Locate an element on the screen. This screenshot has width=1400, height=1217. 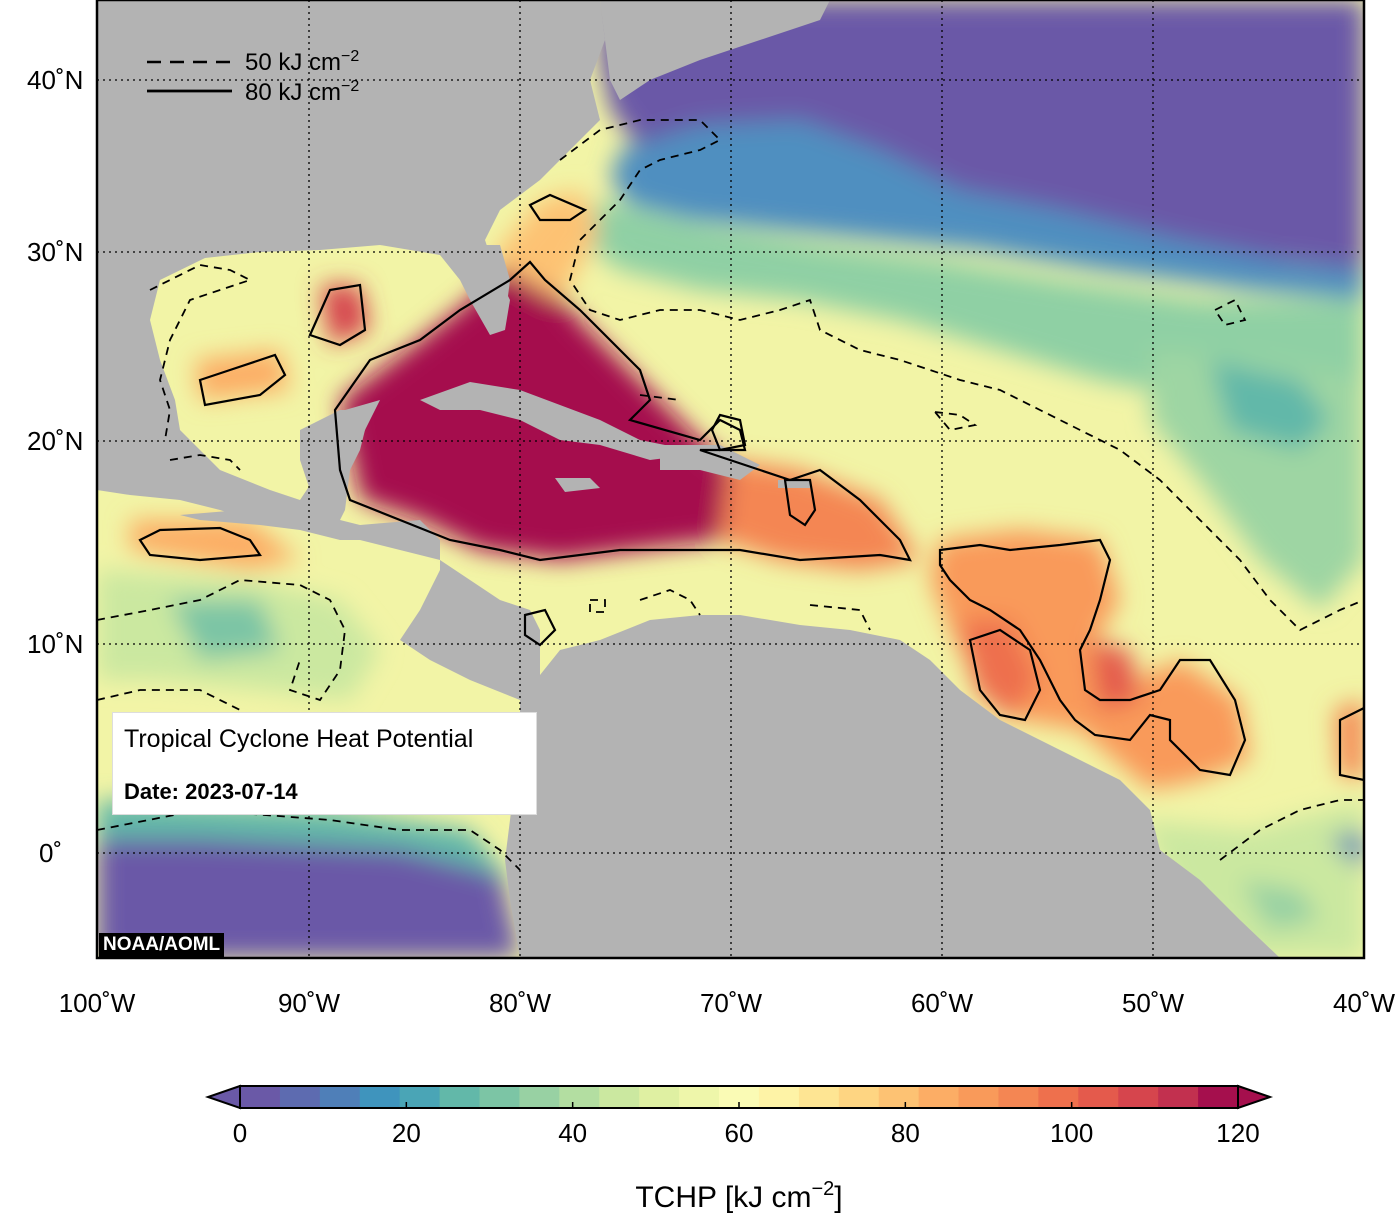
lon-label: 100˚W is located at coordinates (97, 1003).